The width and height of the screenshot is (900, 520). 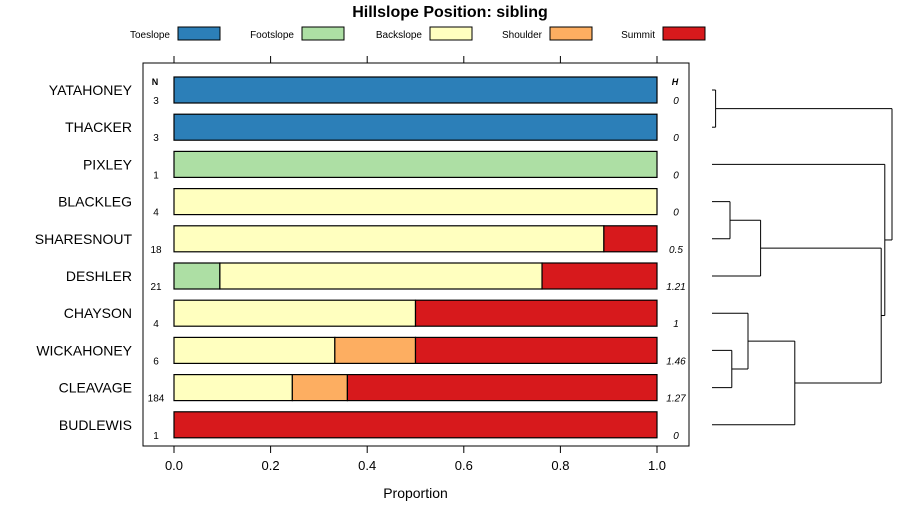 I want to click on legend-label-summit: Summit, so click(x=638, y=35).